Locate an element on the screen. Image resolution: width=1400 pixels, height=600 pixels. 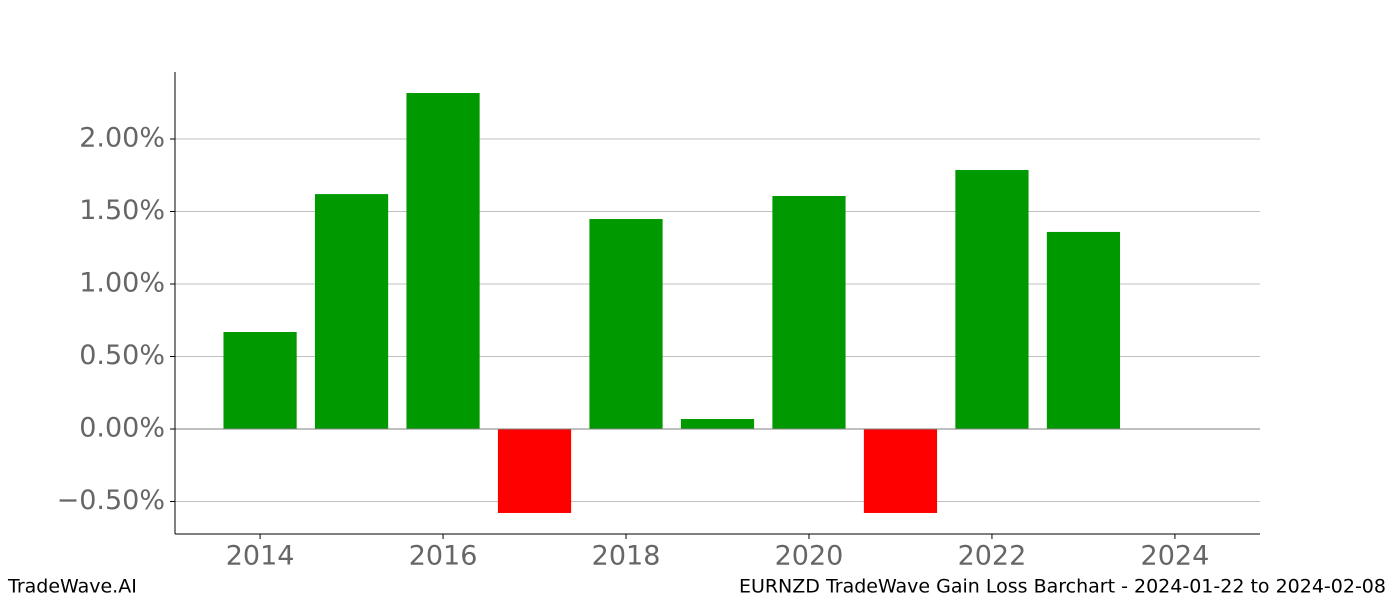
x-tick-label: 2020 is located at coordinates (809, 556).